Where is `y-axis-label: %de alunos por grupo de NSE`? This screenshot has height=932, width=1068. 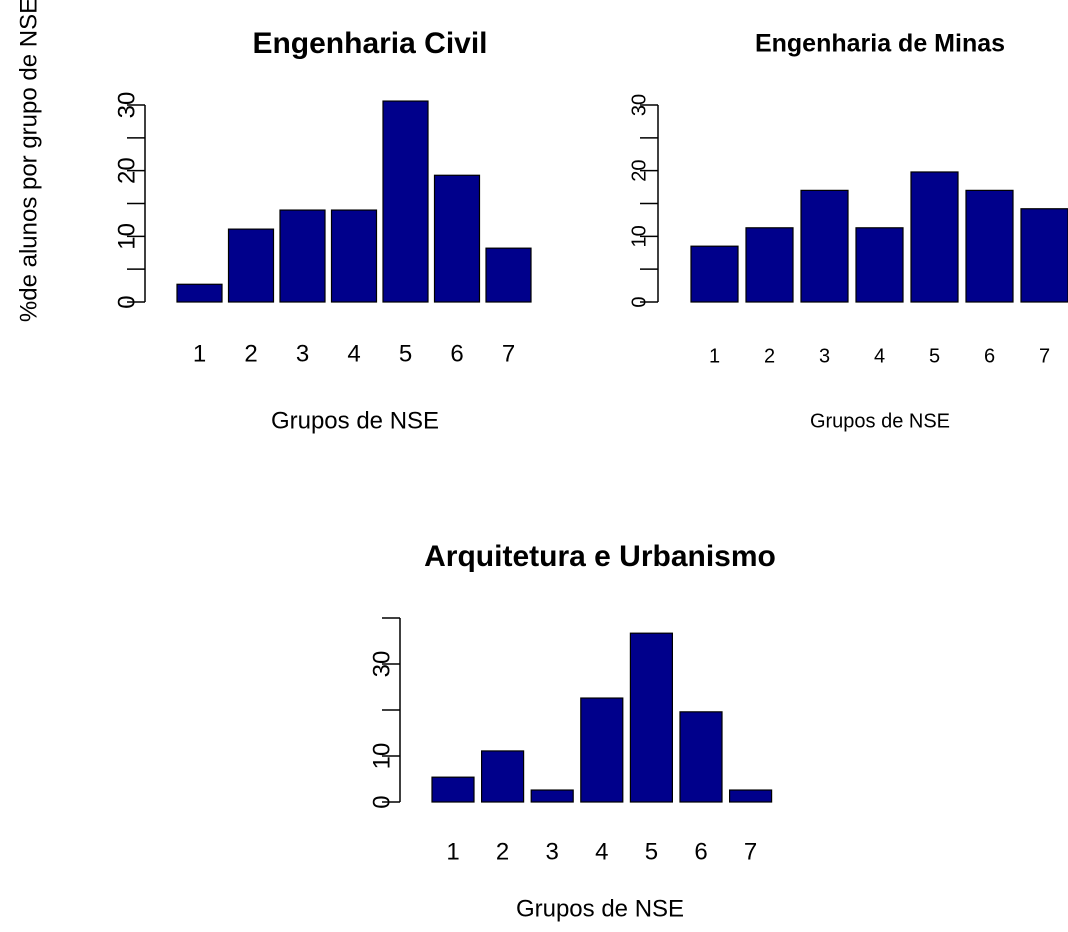 y-axis-label: %de alunos por grupo de NSE is located at coordinates (28, 161).